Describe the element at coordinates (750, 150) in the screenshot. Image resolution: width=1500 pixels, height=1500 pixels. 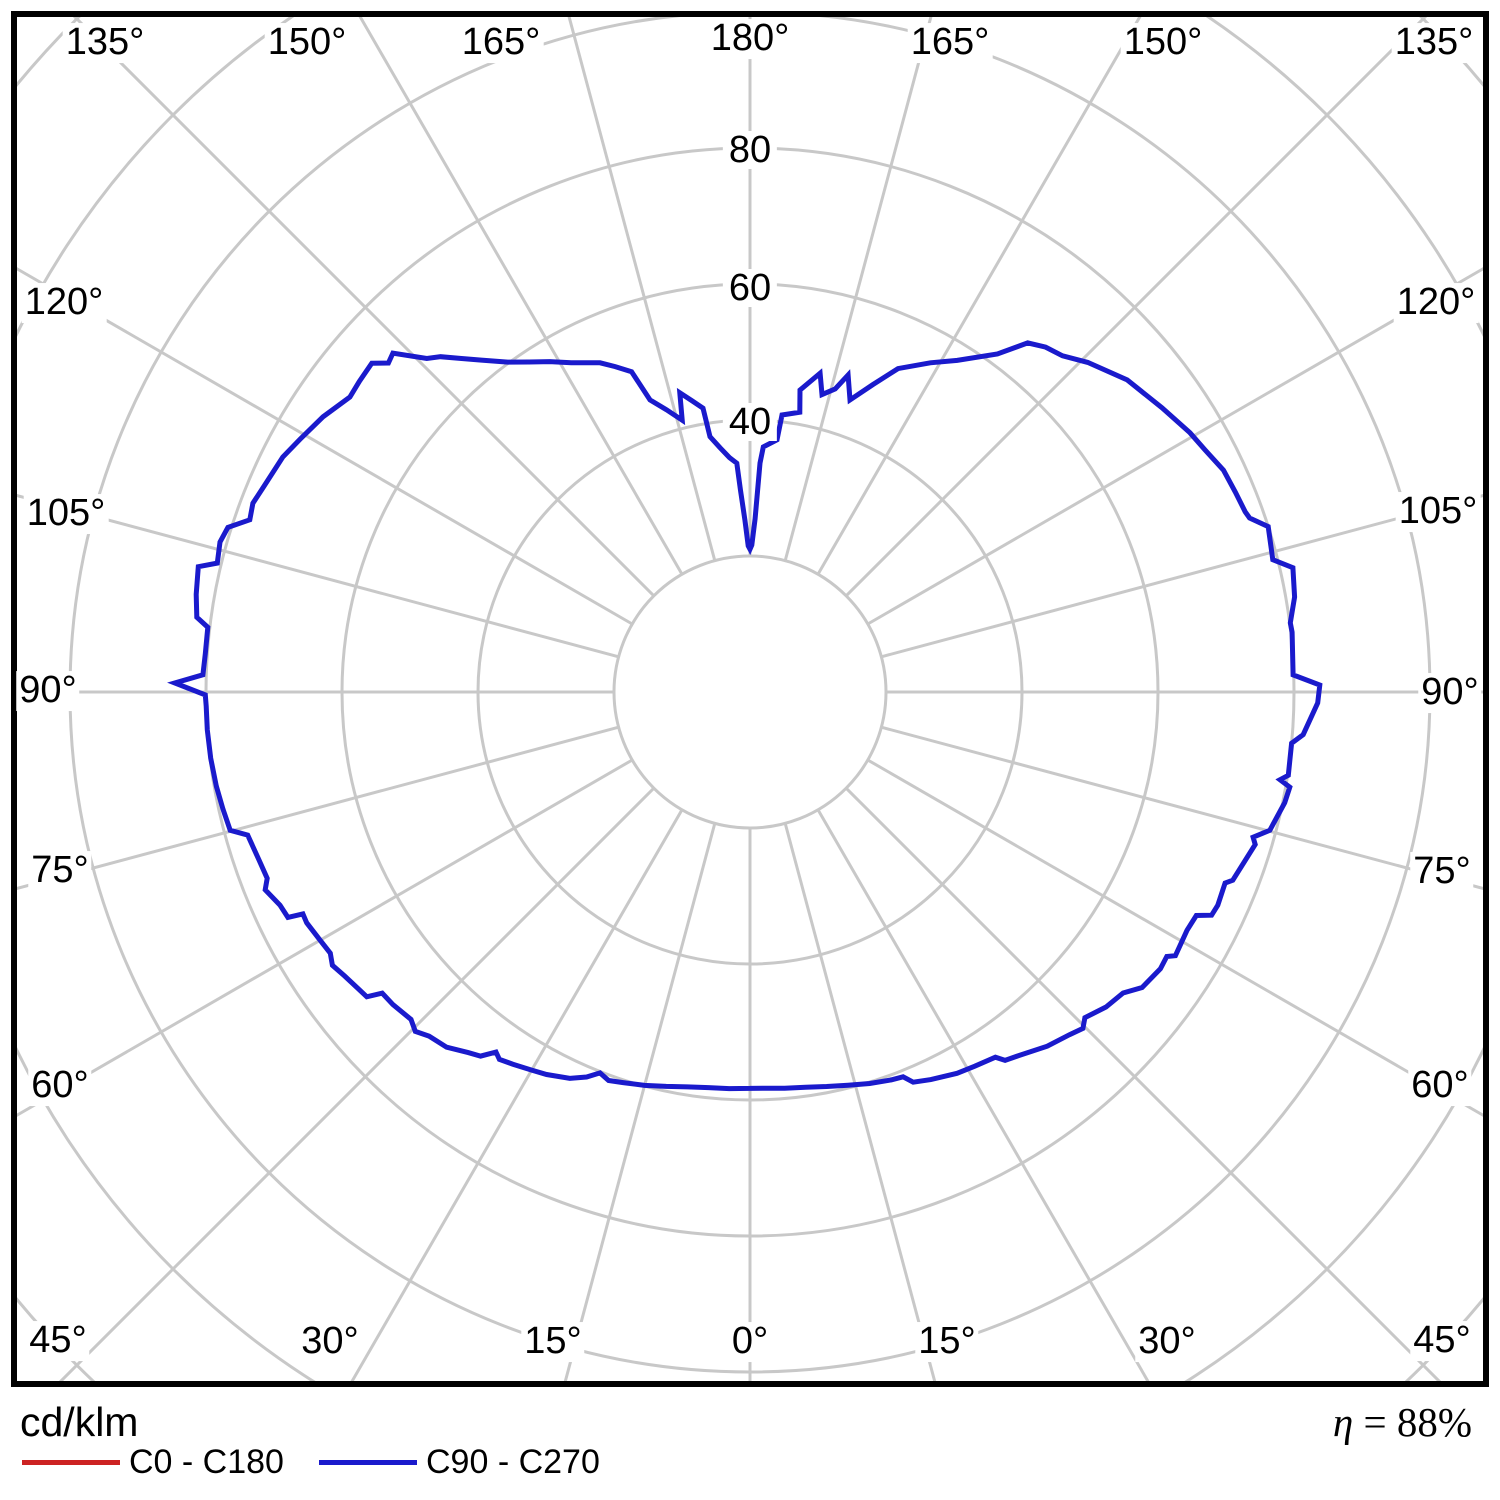
I see `radial-tick-label: 80` at that location.